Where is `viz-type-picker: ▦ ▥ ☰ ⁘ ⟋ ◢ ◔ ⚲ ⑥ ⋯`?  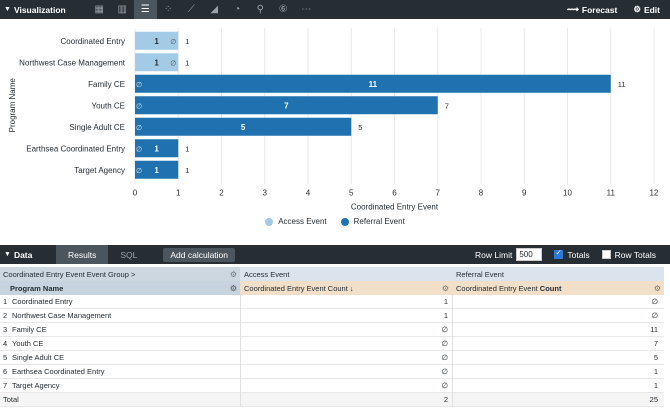
viz-type-picker: ▦ ▥ ☰ ⁘ ⟋ ◢ ◔ ⚲ ⑥ ⋯ is located at coordinates (203, 9).